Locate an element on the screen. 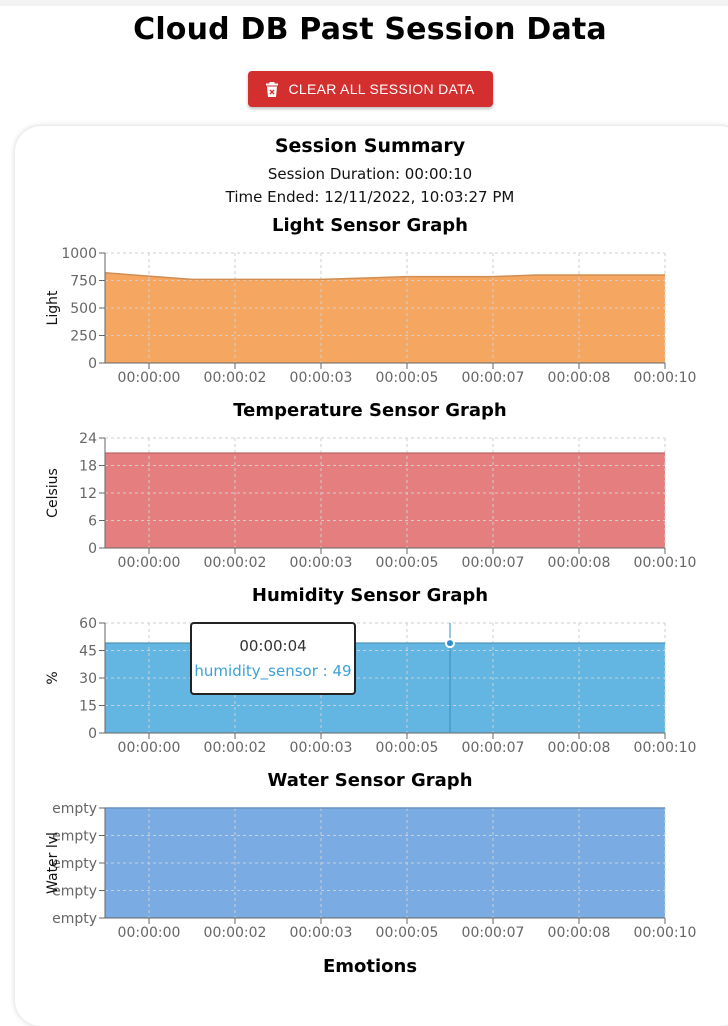 Image resolution: width=728 pixels, height=1026 pixels. y-tick-label: 30 is located at coordinates (88, 679).